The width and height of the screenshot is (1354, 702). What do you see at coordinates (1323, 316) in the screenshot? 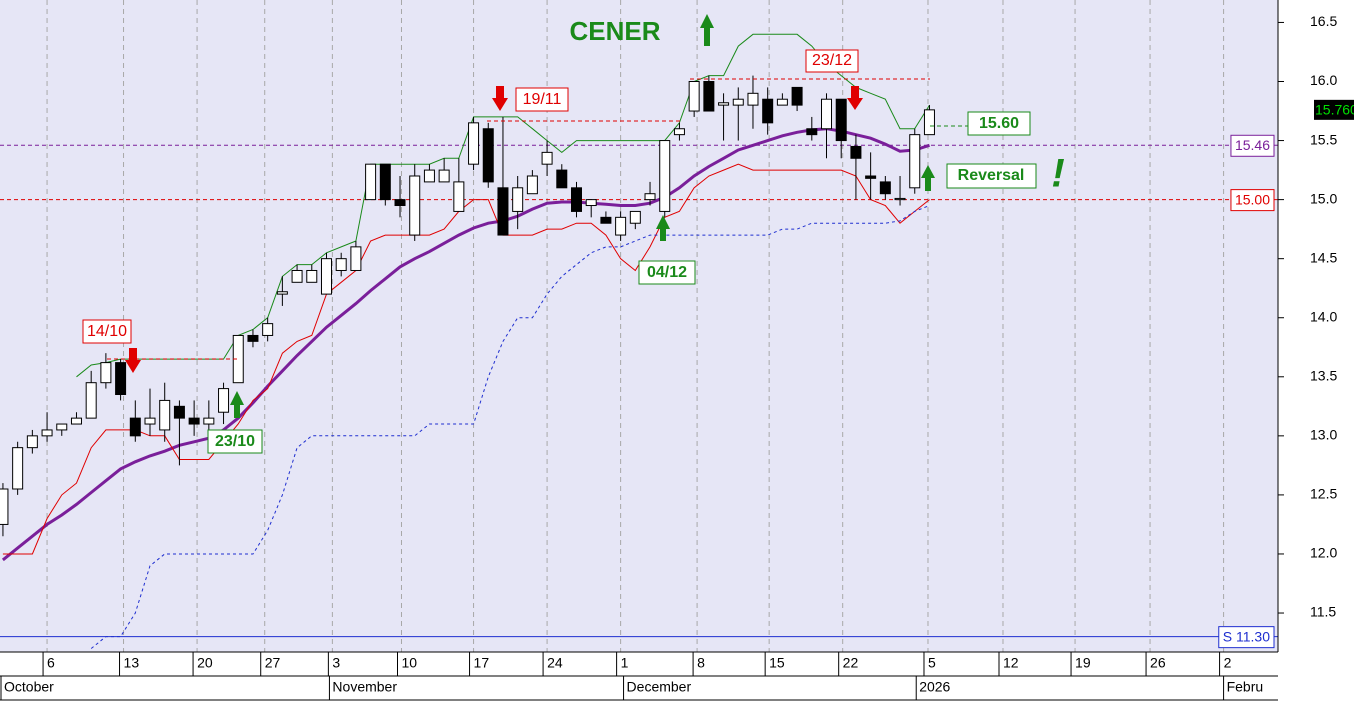
I see `y-tick-label: 14.0` at bounding box center [1323, 316].